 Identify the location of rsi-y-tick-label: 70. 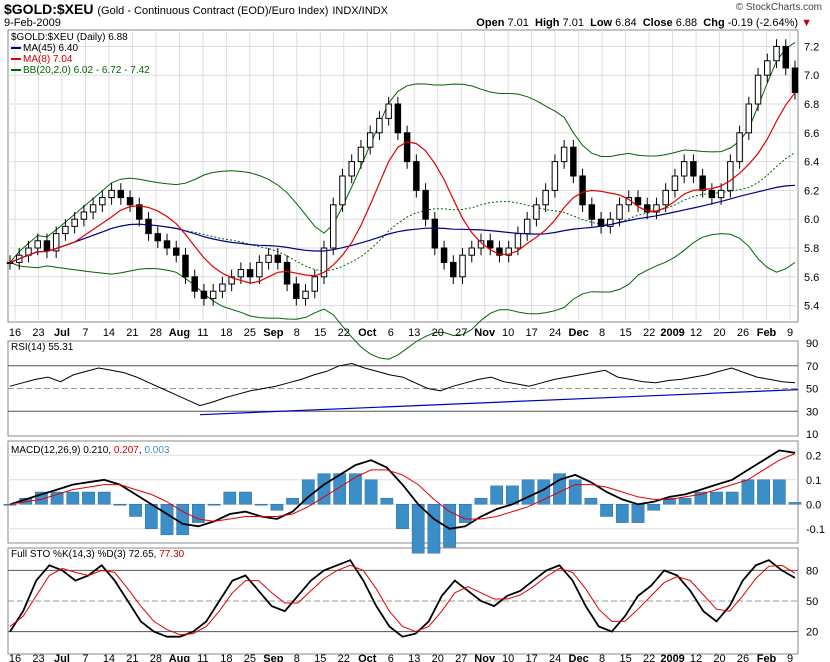
(812, 367).